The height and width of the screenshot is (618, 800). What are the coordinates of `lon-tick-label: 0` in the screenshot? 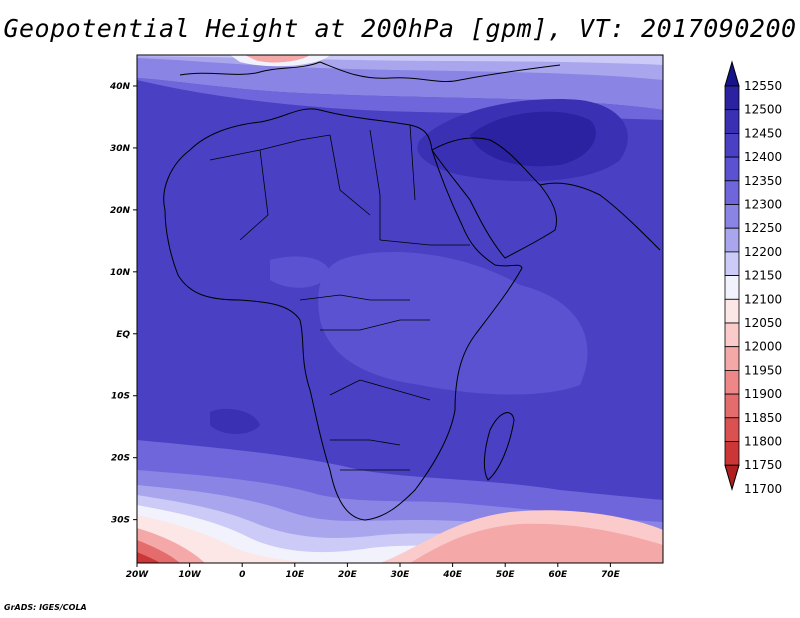 It's located at (242, 575).